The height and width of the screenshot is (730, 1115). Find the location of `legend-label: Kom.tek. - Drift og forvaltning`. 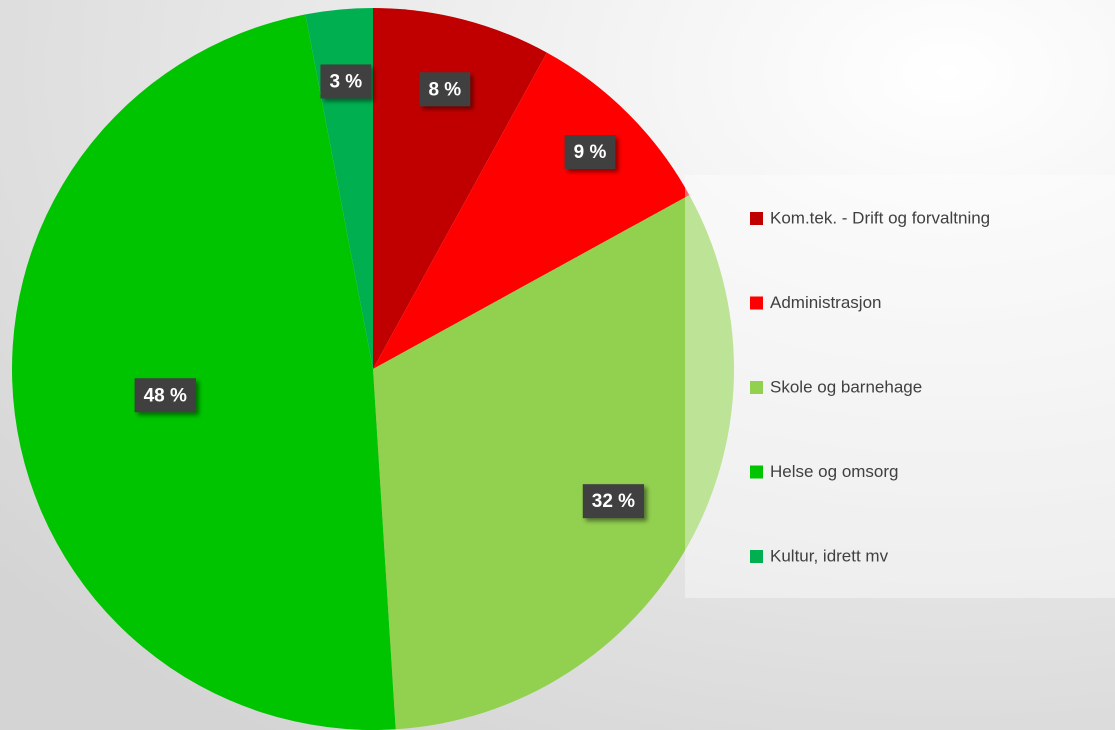

legend-label: Kom.tek. - Drift og forvaltning is located at coordinates (880, 217).